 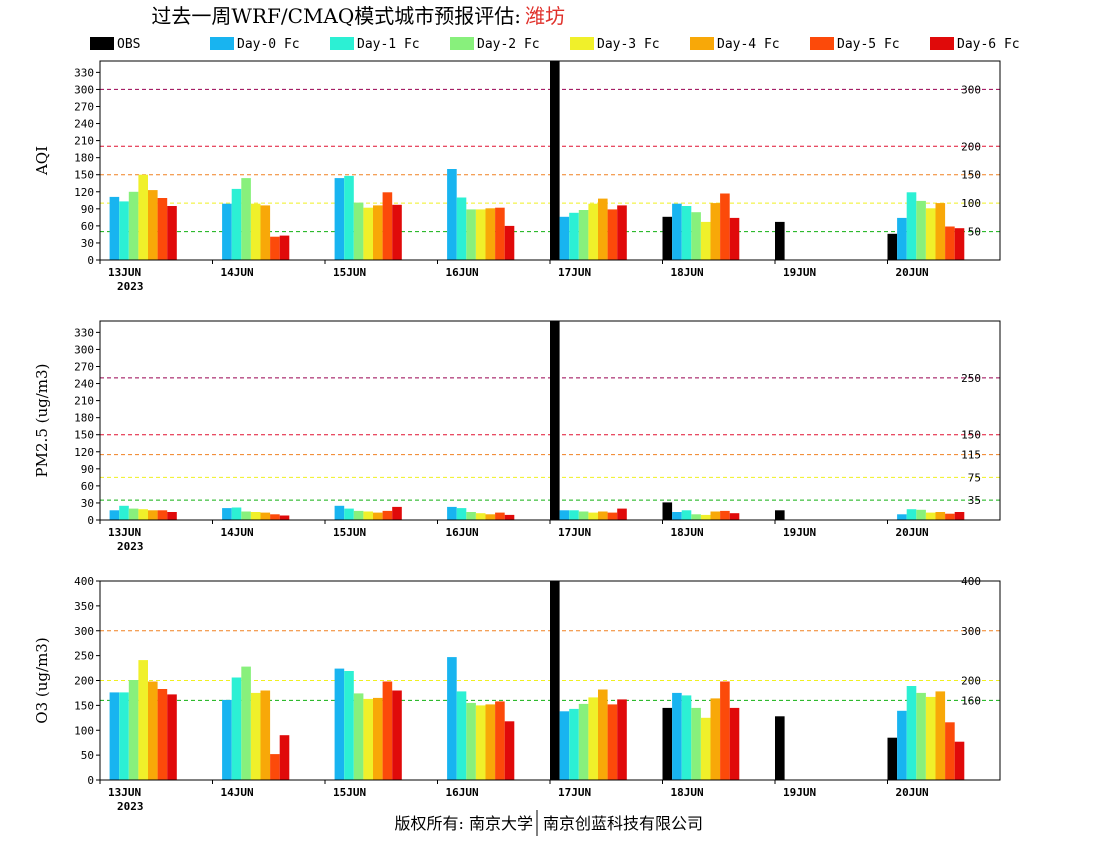 What do you see at coordinates (349, 725) in the screenshot?
I see `bar-o3-15jun-day-1-fc` at bounding box center [349, 725].